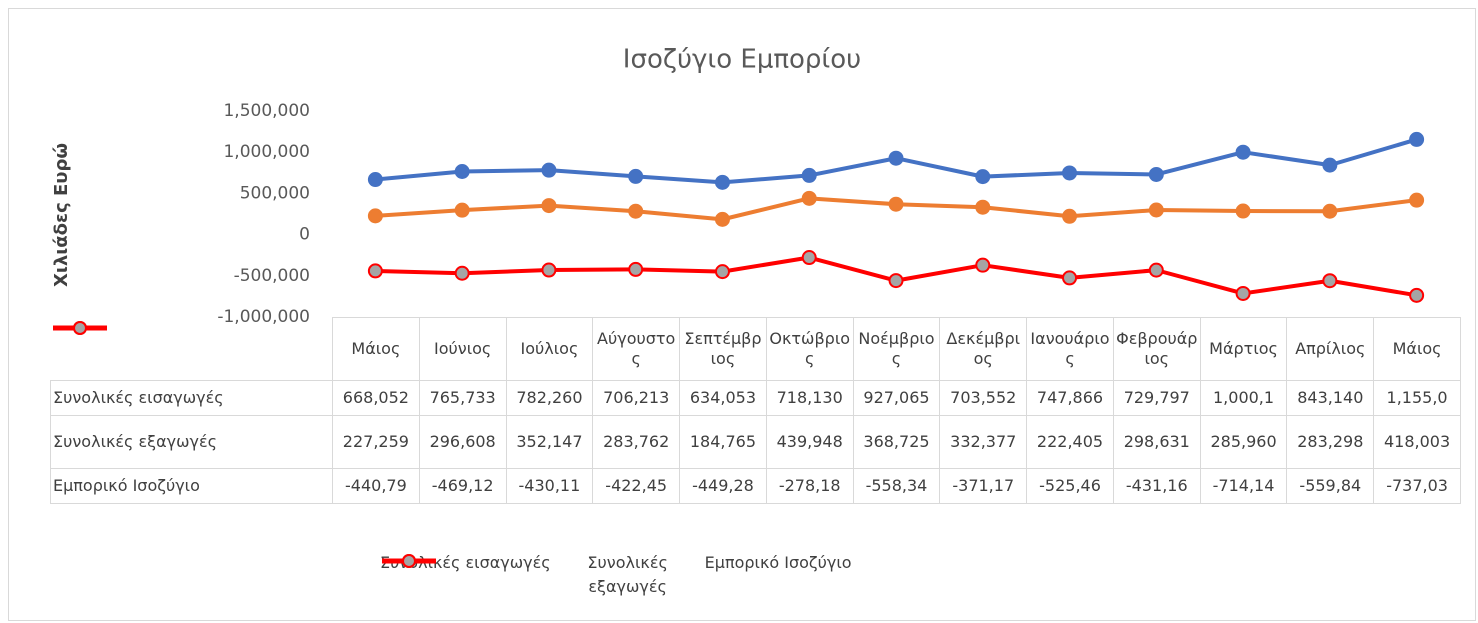 The width and height of the screenshot is (1478, 623). I want to click on data-label: 368,725, so click(896, 442).